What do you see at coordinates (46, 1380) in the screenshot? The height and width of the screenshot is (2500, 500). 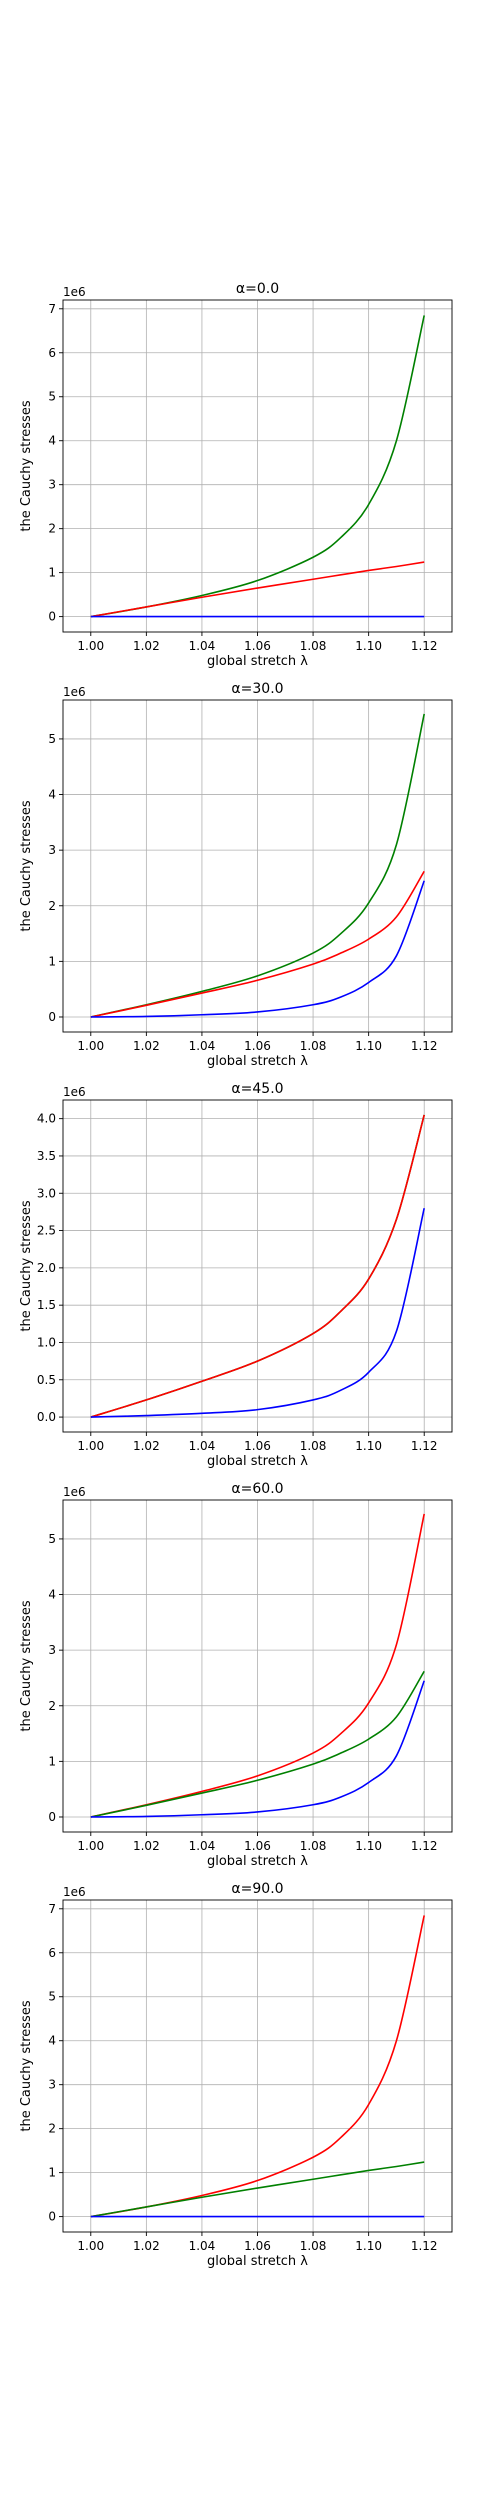 I see `y-tick-label: 0.5` at bounding box center [46, 1380].